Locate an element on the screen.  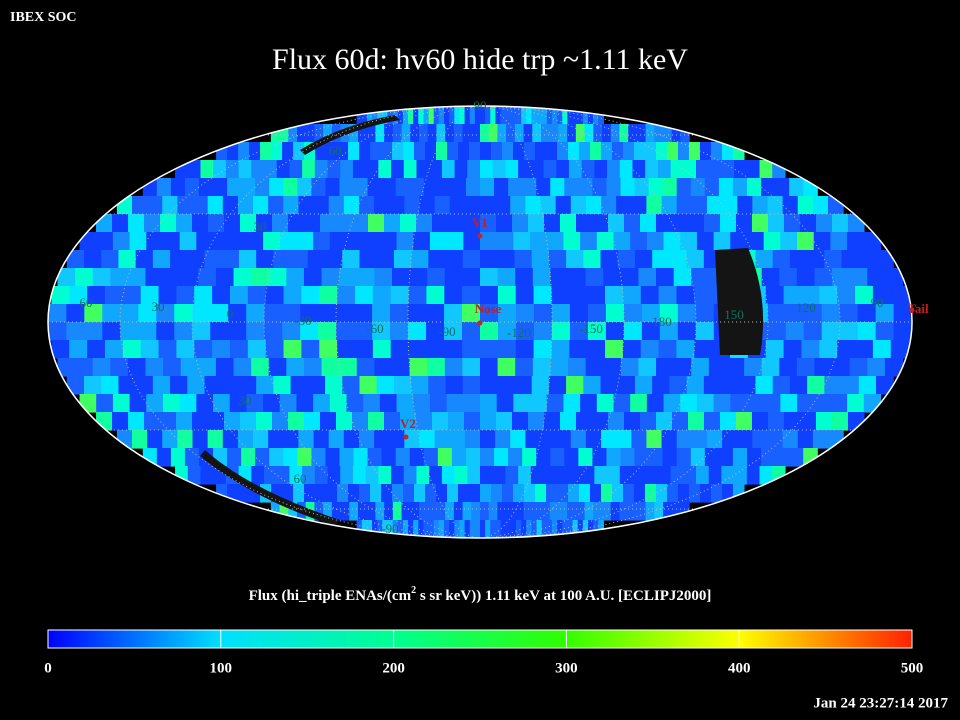
grid-label: 120 is located at coordinates (806, 307).